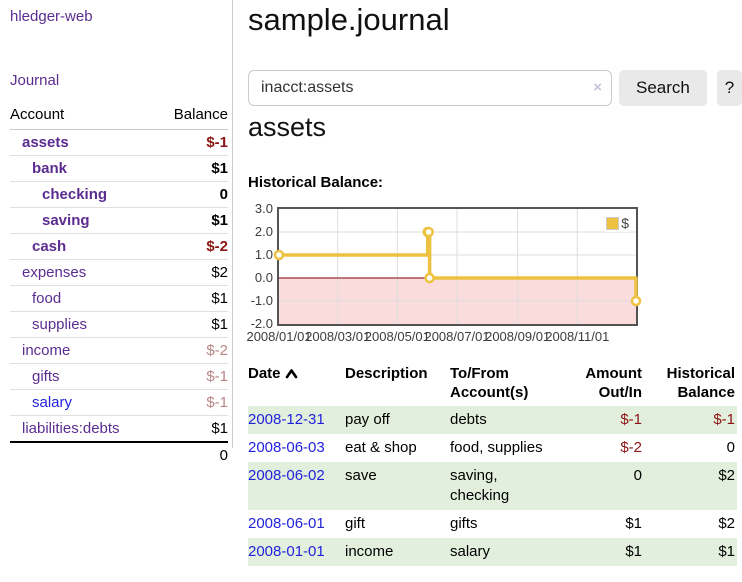  I want to click on sidebar-account-link: gifts, so click(46, 376).